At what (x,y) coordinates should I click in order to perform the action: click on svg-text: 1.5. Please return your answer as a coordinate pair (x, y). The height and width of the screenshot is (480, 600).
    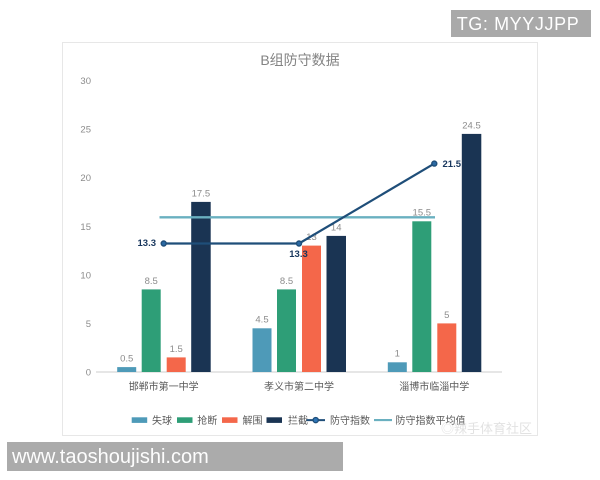
    Looking at the image, I should click on (176, 349).